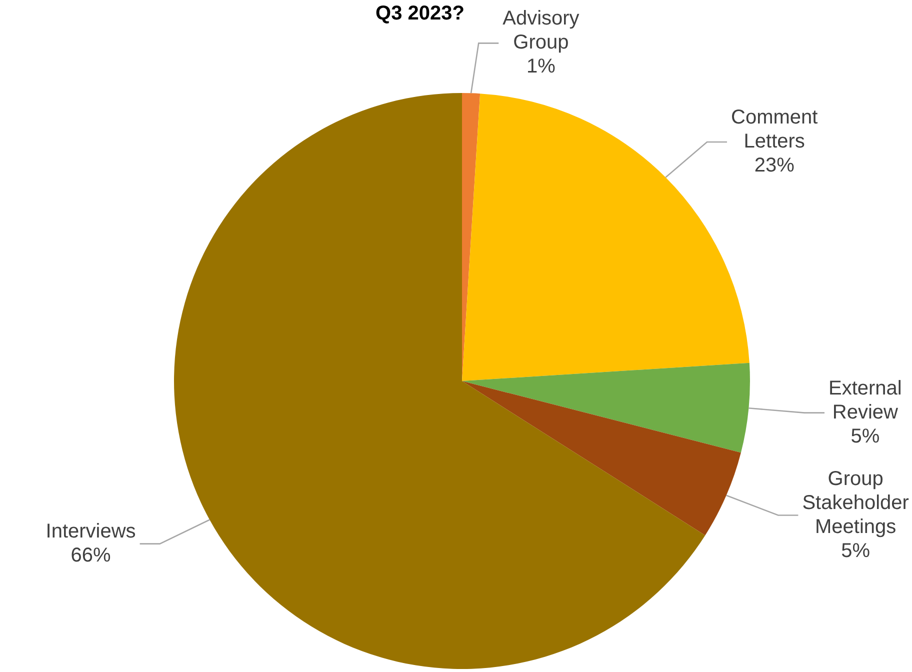 The height and width of the screenshot is (672, 912). I want to click on slice-label: External Review, so click(865, 400).